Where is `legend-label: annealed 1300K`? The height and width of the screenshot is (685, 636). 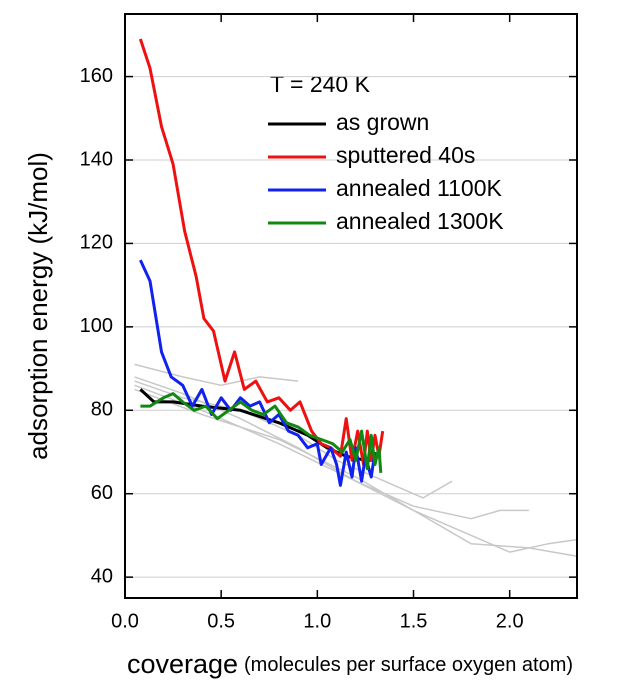
legend-label: annealed 1300K is located at coordinates (420, 221).